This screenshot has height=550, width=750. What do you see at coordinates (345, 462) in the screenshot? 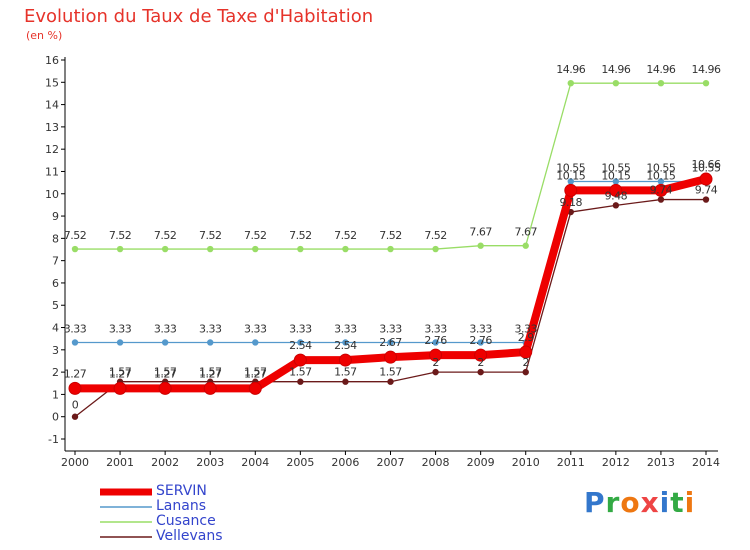
I see `x-tick-label-2006: 2006` at bounding box center [345, 462].